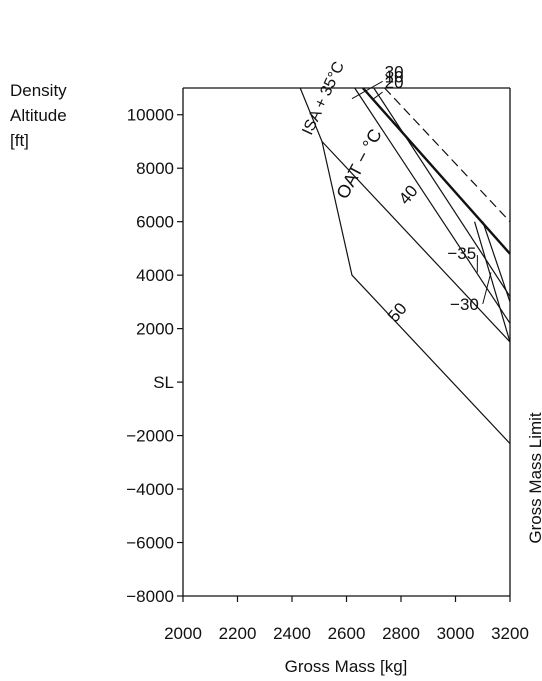 This screenshot has height=681, width=542. I want to click on x-tick-label: 2600, so click(347, 633).